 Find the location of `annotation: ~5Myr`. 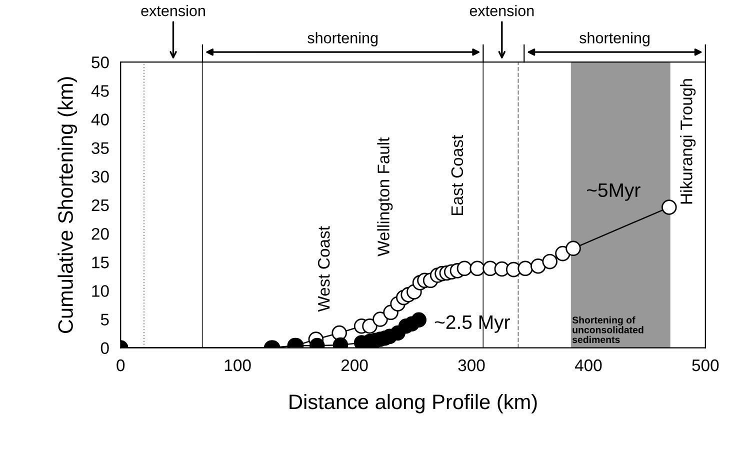

annotation: ~5Myr is located at coordinates (613, 192).